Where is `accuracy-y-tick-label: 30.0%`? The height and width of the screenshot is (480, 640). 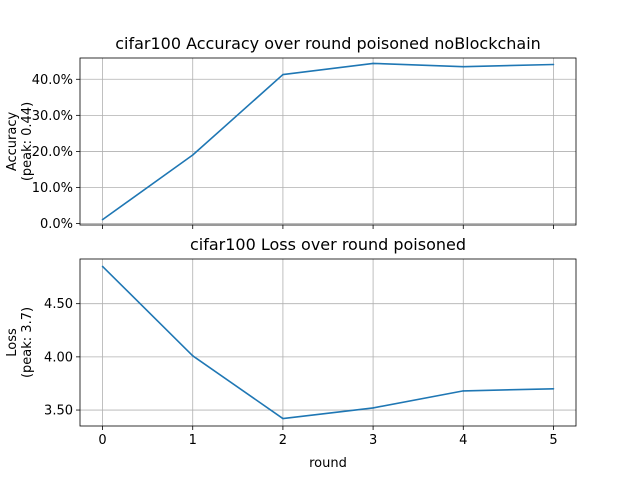
accuracy-y-tick-label: 30.0% is located at coordinates (52, 116).